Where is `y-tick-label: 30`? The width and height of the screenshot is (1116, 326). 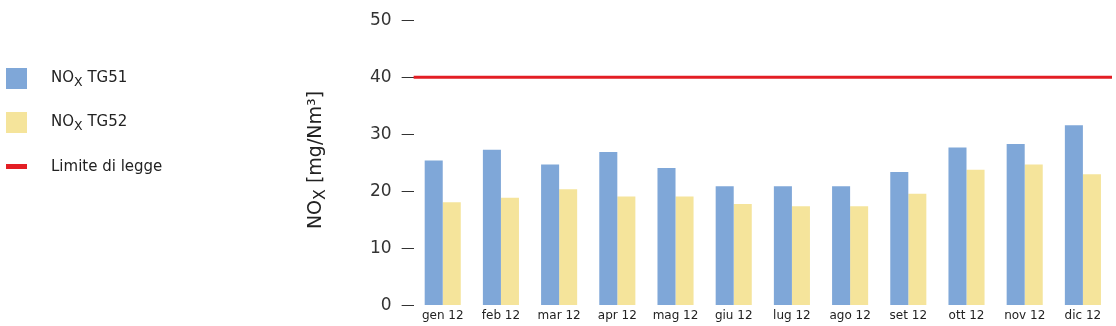 y-tick-label: 30 is located at coordinates (380, 132).